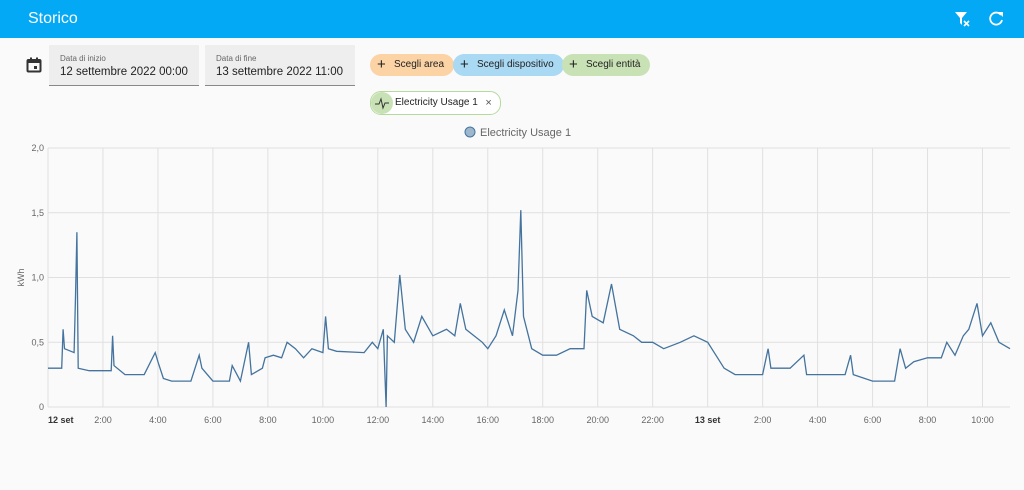  Describe the element at coordinates (488, 420) in the screenshot. I see `x-tick-label: 16:00` at that location.